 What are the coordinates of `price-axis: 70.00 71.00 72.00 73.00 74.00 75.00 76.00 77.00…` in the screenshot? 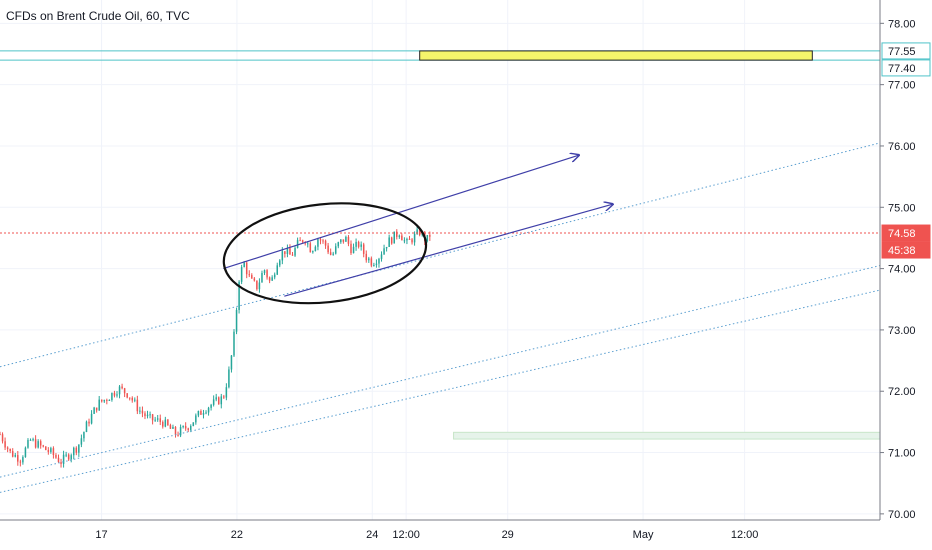 It's located at (905, 260).